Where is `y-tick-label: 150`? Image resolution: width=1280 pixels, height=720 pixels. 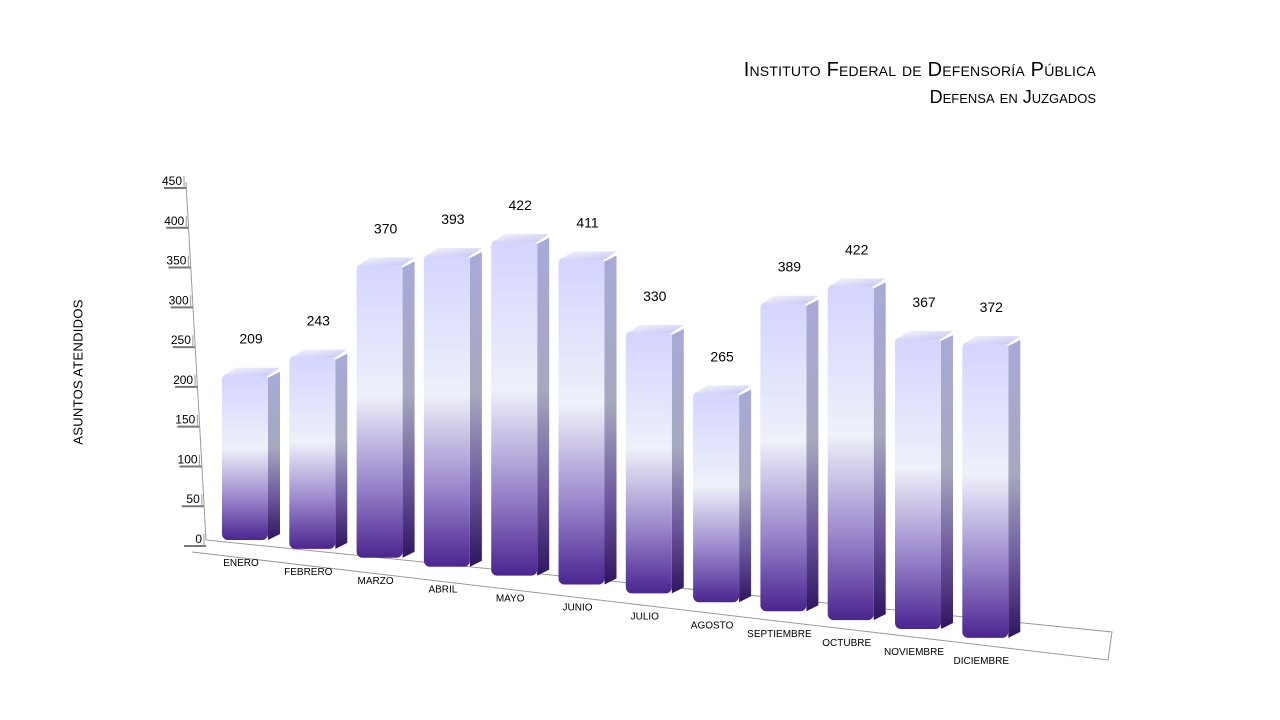
y-tick-label: 150 is located at coordinates (185, 420).